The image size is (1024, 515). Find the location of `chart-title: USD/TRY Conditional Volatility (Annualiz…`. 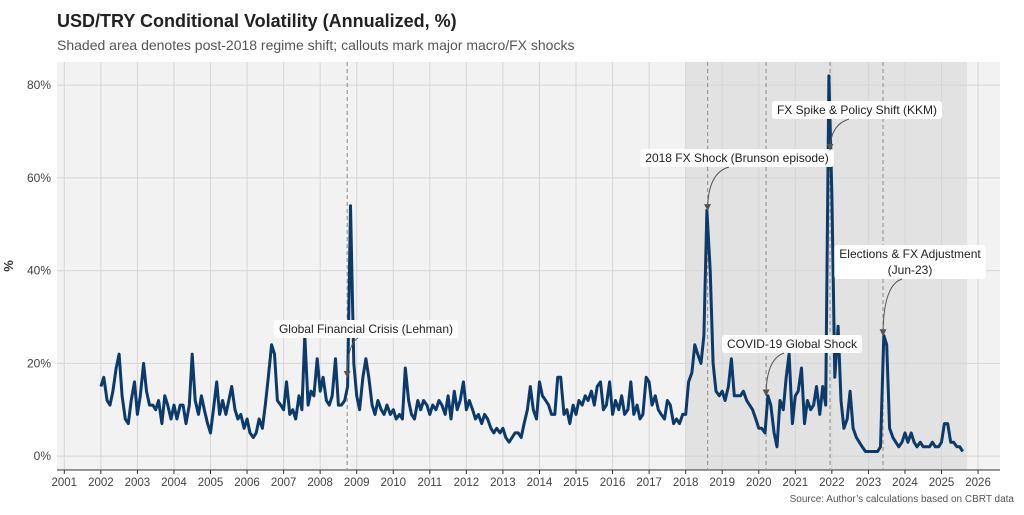

chart-title: USD/TRY Conditional Volatility (Annualiz… is located at coordinates (257, 21).